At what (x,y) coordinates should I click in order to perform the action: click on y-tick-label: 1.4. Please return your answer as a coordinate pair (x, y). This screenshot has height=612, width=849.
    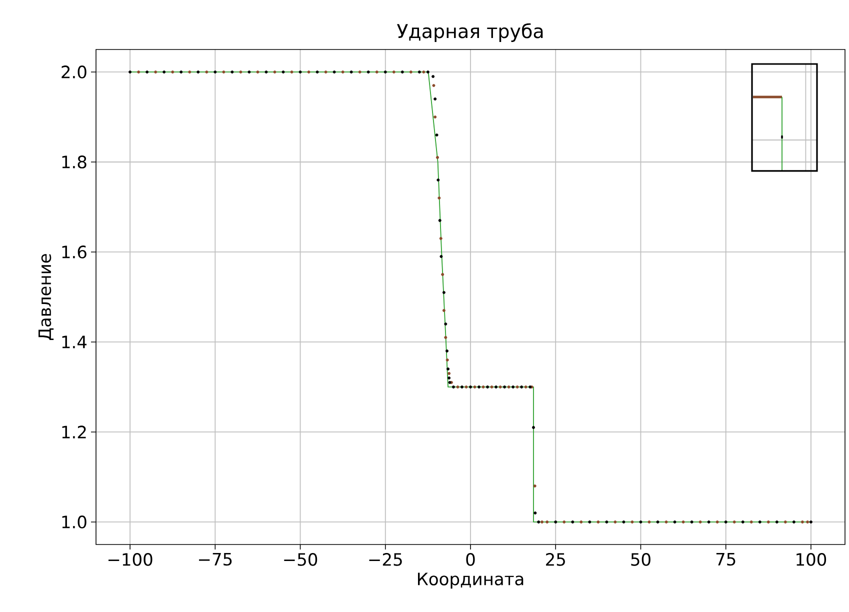
    Looking at the image, I should click on (74, 342).